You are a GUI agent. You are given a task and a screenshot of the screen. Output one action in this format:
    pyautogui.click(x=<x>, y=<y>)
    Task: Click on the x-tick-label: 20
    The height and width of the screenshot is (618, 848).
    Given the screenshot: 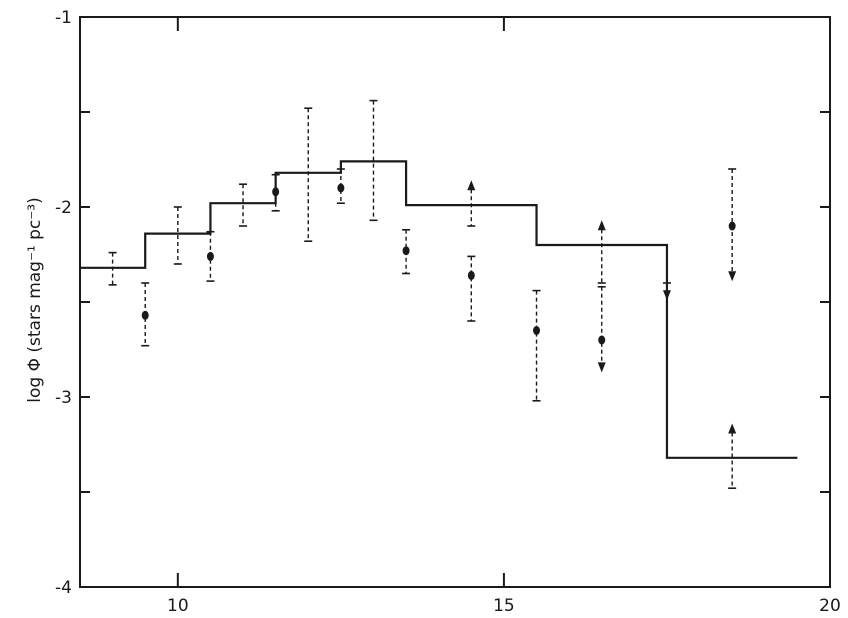 What is the action you would take?
    pyautogui.click(x=830, y=606)
    